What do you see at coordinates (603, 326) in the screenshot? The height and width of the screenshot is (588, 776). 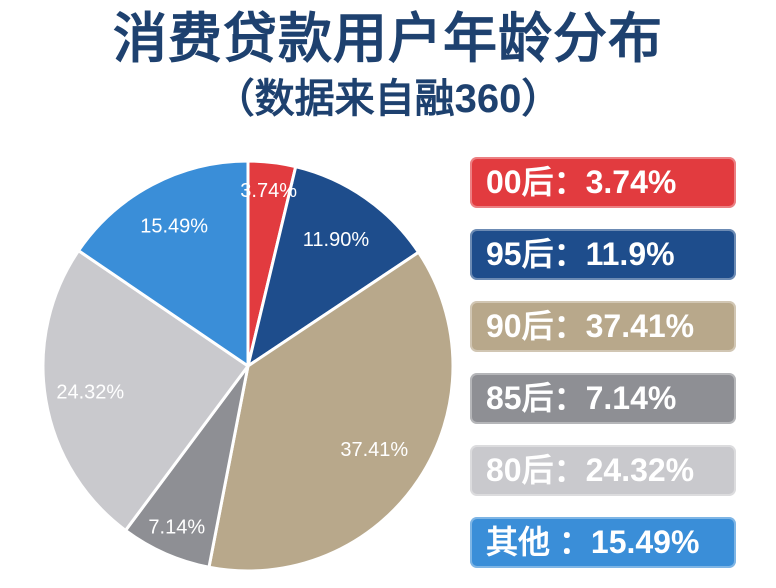 I see `legend-item-90s: 90后：37.41%` at bounding box center [603, 326].